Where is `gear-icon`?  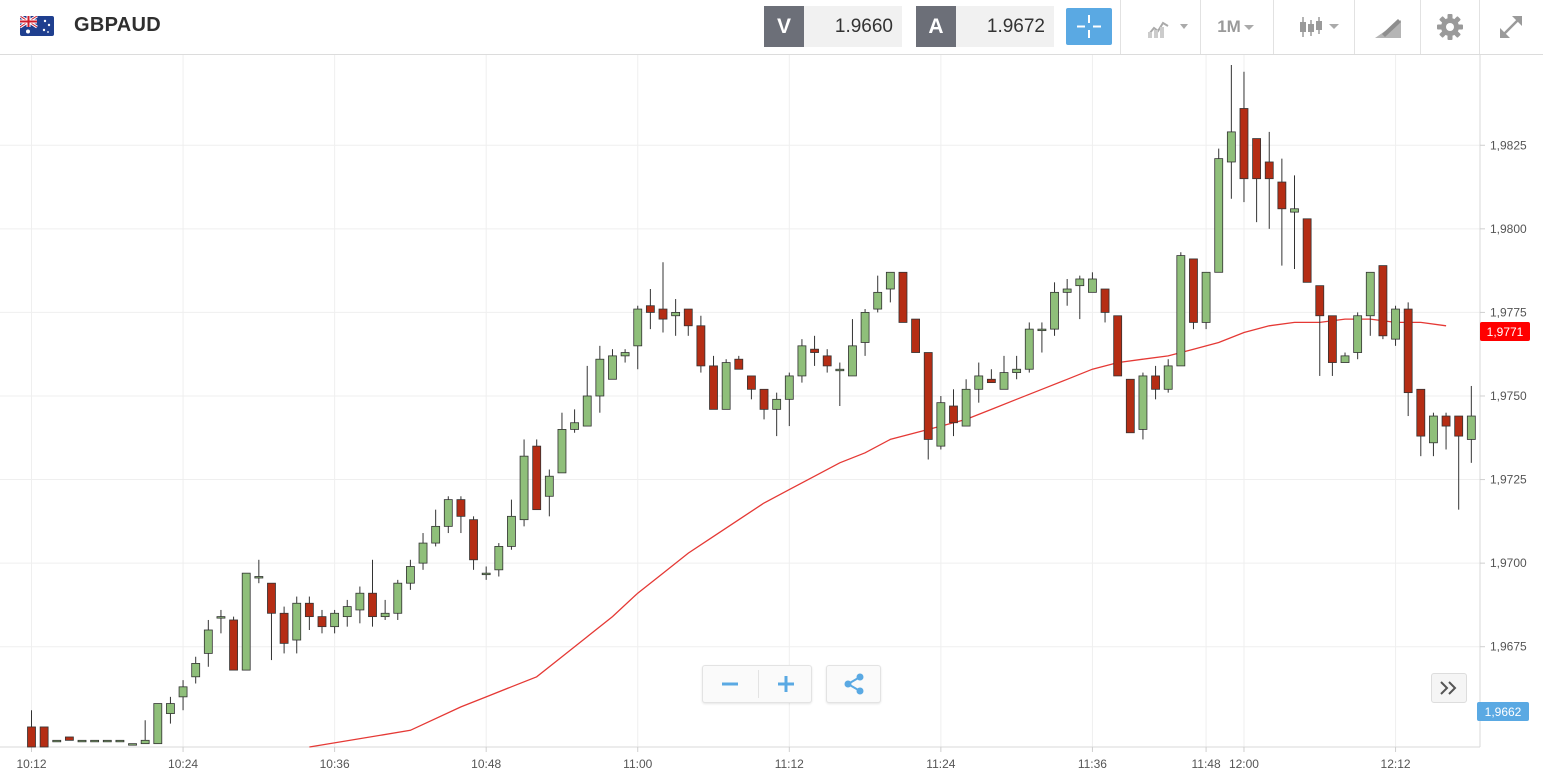 gear-icon is located at coordinates (1450, 27).